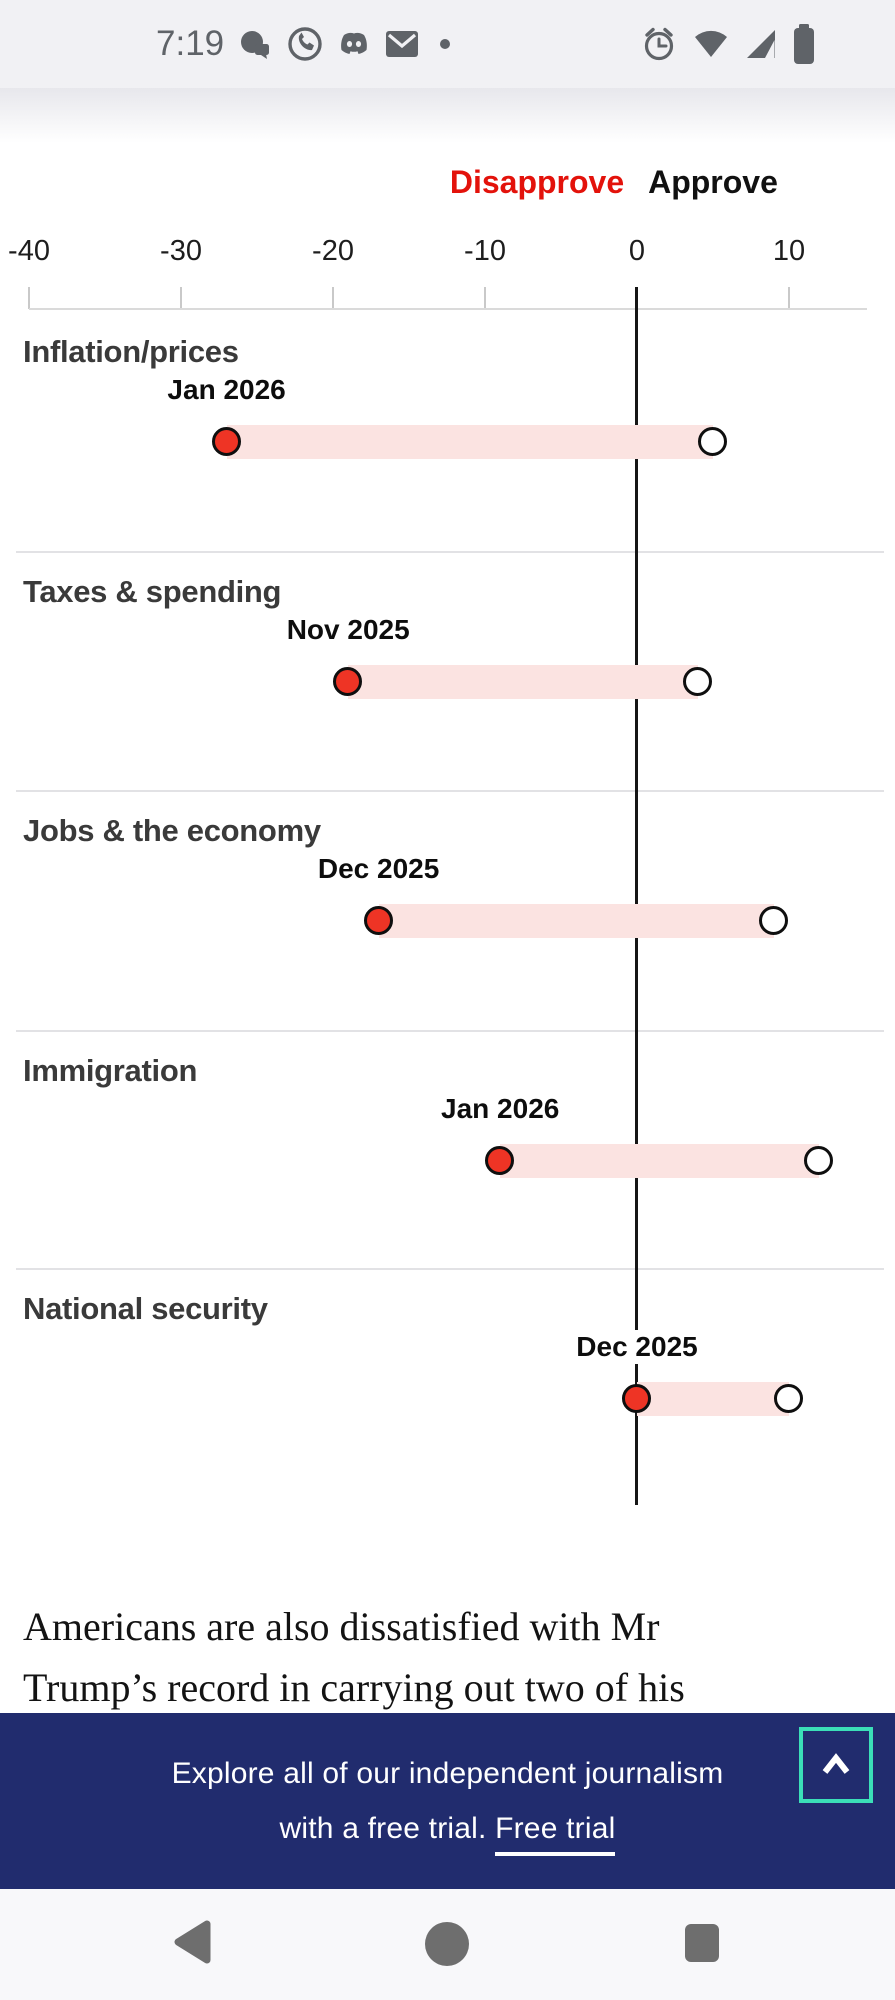  I want to click on home-button, so click(447, 1945).